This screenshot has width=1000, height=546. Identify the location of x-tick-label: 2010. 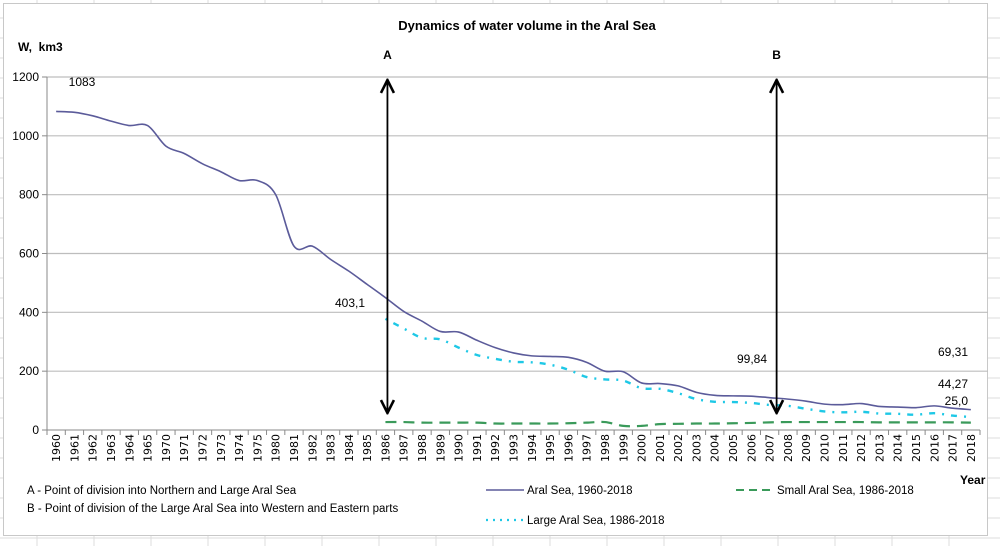
(825, 448).